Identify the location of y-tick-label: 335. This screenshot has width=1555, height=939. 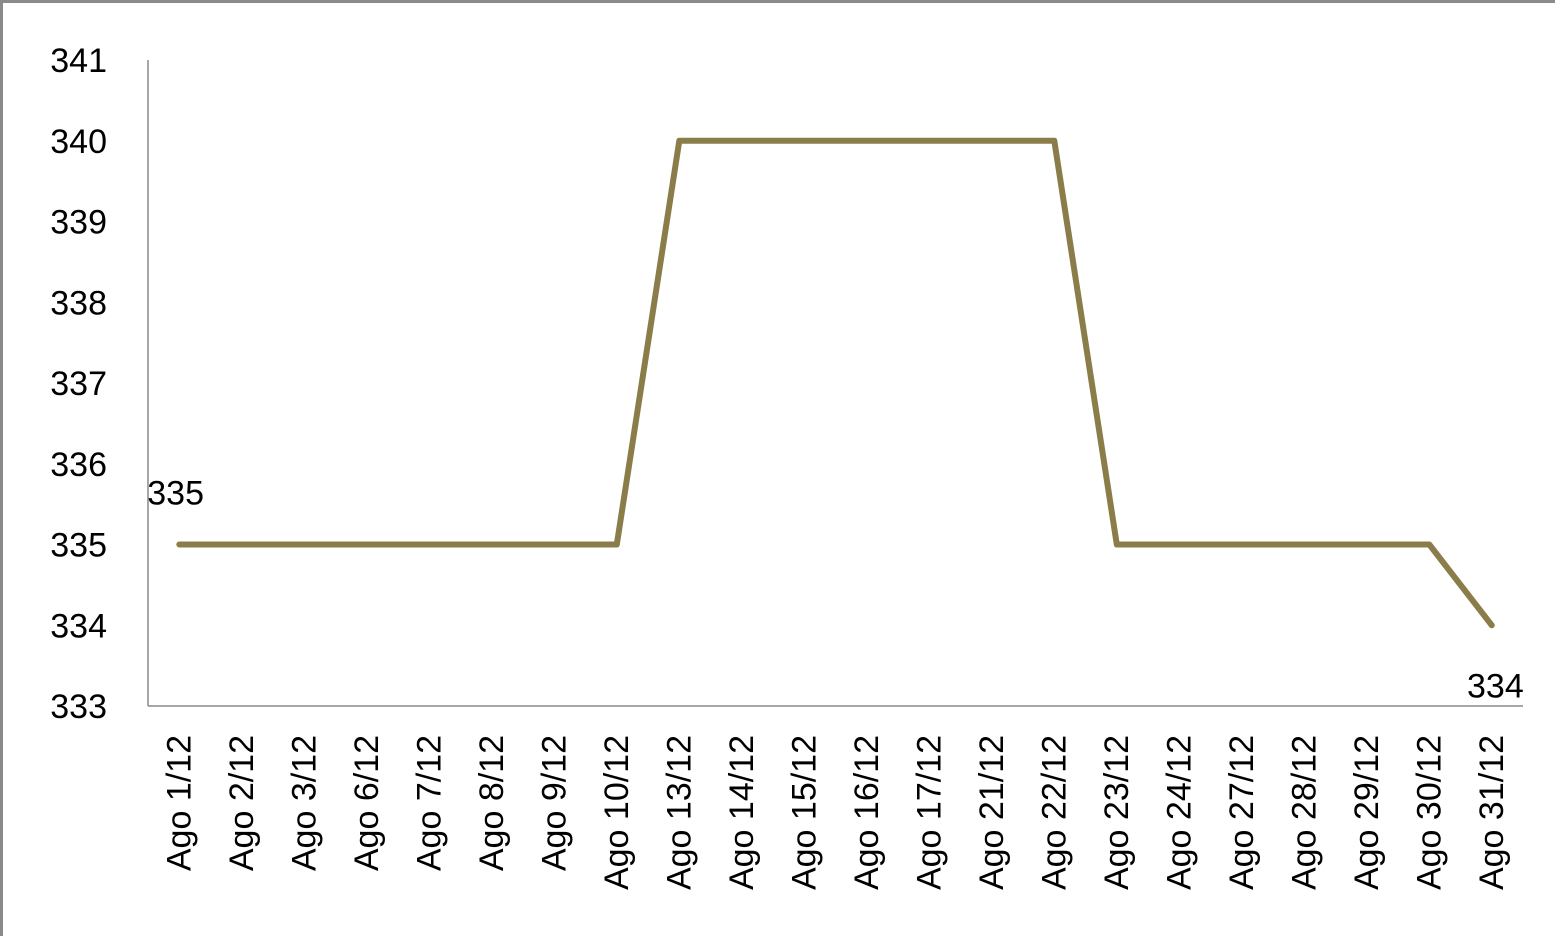
(78, 546).